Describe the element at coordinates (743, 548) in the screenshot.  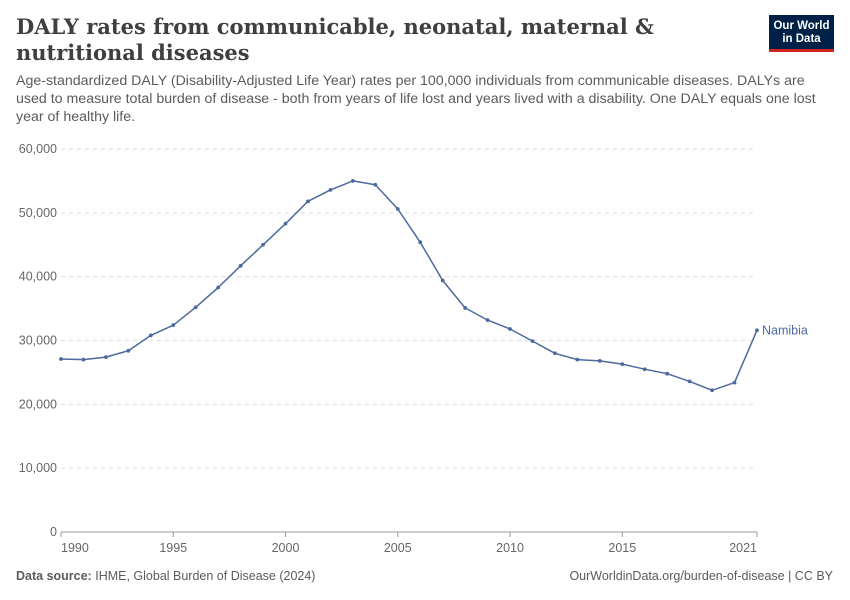
I see `x-tick-label: 2021` at that location.